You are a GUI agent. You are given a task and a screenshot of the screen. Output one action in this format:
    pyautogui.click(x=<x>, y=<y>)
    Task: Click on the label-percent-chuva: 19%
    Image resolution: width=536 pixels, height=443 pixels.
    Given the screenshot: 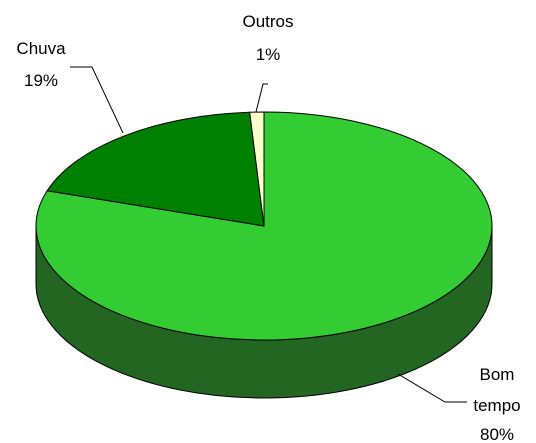 What is the action you would take?
    pyautogui.click(x=41, y=80)
    